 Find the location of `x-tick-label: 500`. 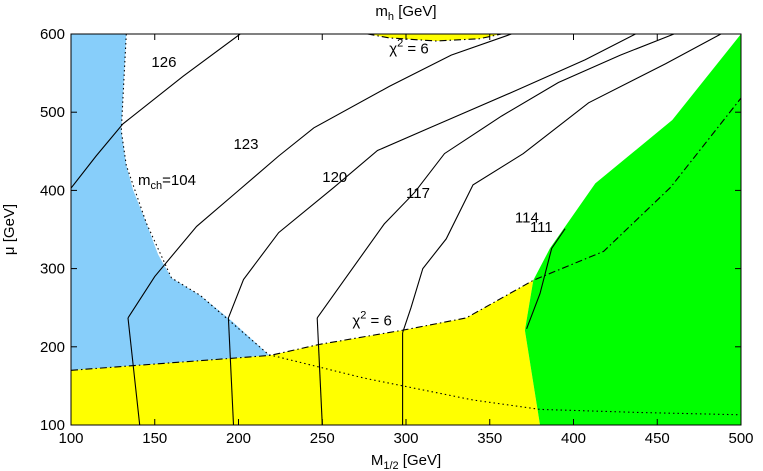

x-tick-label: 500 is located at coordinates (740, 438).